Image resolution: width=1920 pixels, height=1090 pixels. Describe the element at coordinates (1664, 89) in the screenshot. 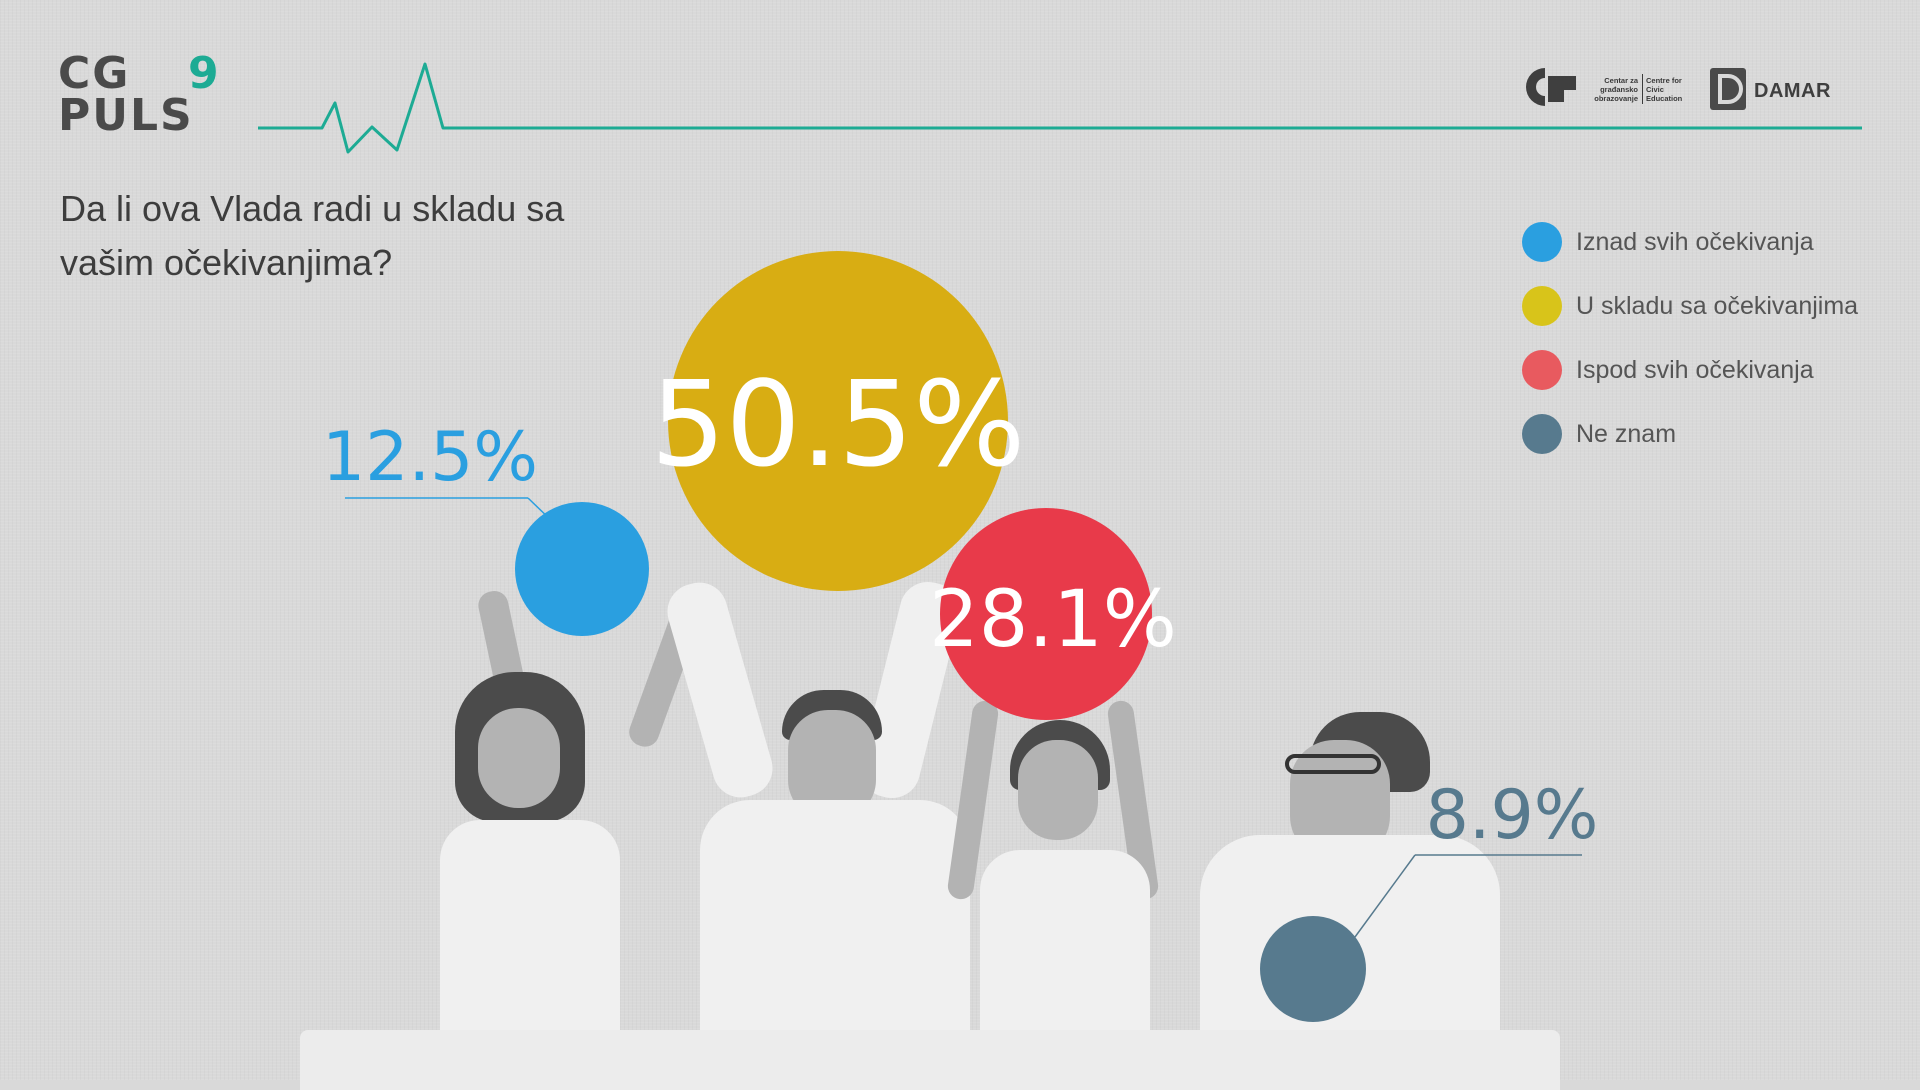

I see `cgo-name-en: Centre for Civic Education` at that location.